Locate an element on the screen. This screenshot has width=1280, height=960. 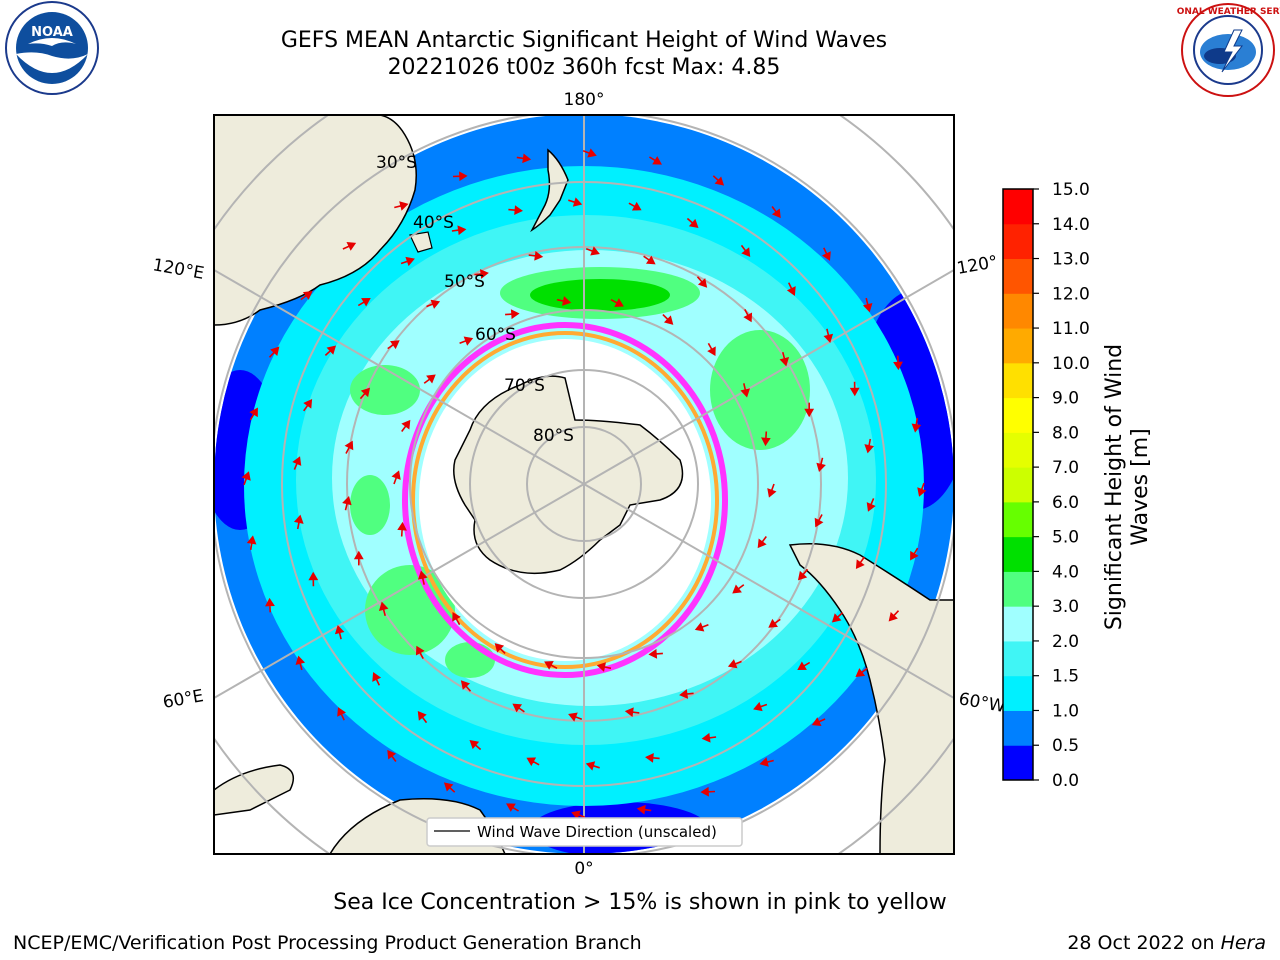
lon-label-180: 180° is located at coordinates (584, 100).